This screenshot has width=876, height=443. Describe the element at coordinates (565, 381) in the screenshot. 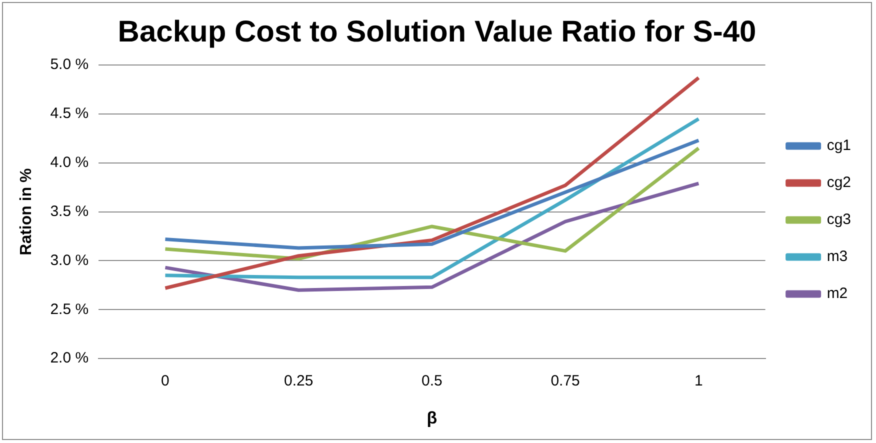

I see `x-tick-label: 0.75` at that location.